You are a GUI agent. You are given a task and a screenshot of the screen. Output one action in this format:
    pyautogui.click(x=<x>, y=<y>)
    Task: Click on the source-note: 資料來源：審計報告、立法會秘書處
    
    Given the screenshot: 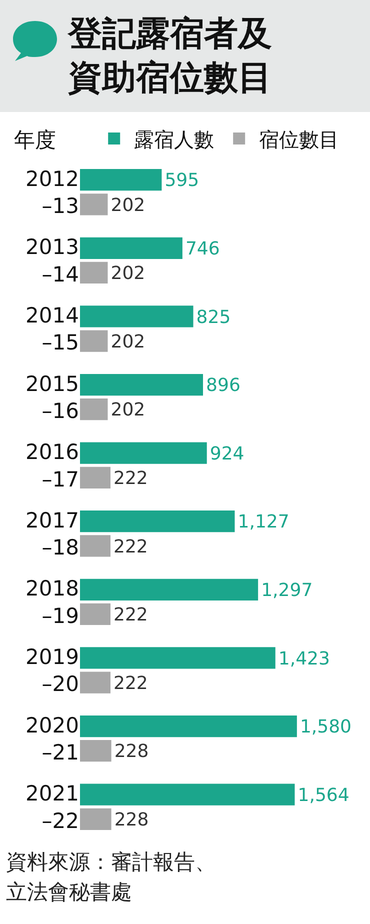 What is the action you would take?
    pyautogui.click(x=111, y=877)
    